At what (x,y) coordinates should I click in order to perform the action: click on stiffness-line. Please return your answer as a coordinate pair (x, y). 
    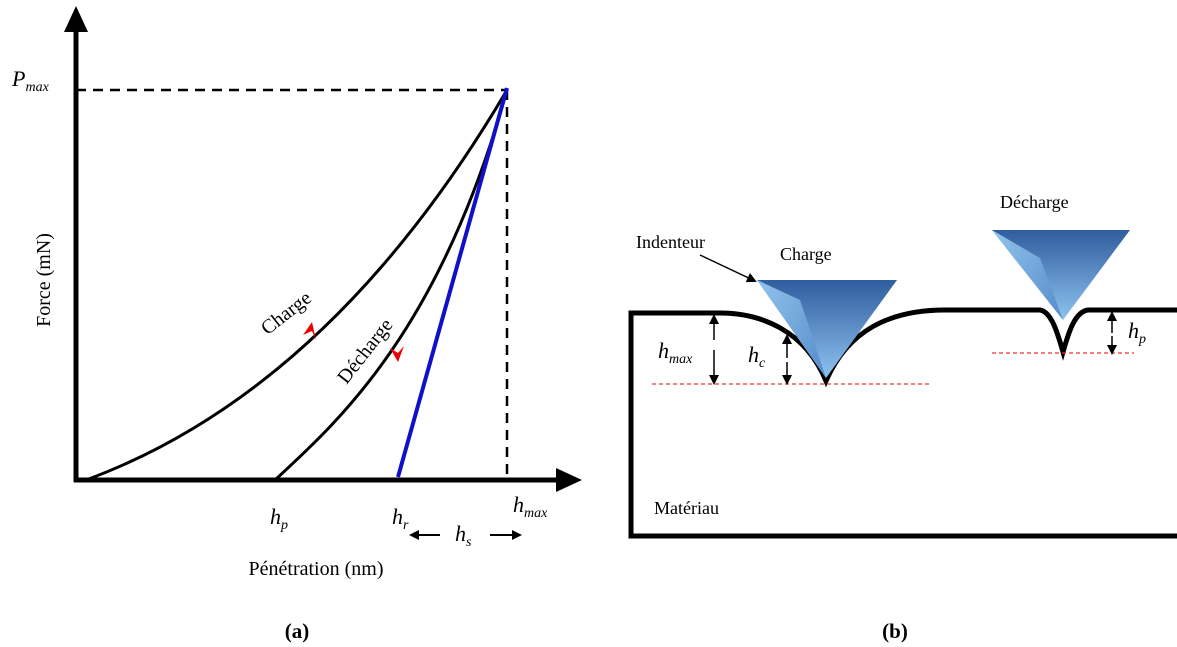
    Looking at the image, I should click on (452, 282).